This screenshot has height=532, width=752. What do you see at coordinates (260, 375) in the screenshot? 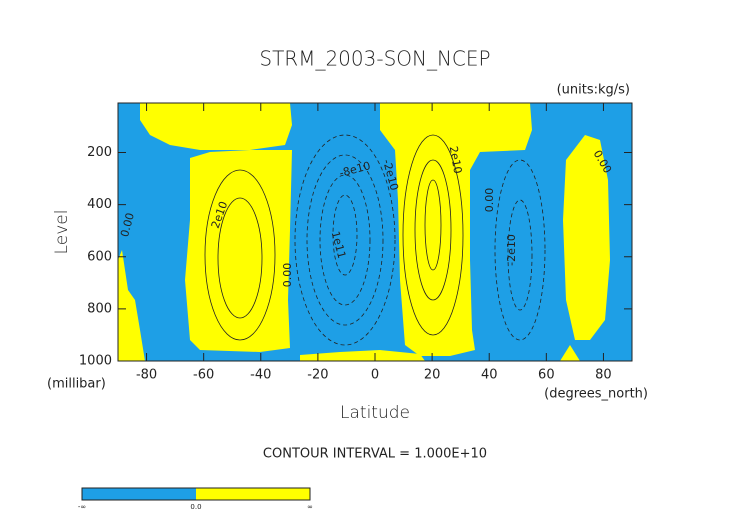
I see `x-tick-label: -40` at bounding box center [260, 375].